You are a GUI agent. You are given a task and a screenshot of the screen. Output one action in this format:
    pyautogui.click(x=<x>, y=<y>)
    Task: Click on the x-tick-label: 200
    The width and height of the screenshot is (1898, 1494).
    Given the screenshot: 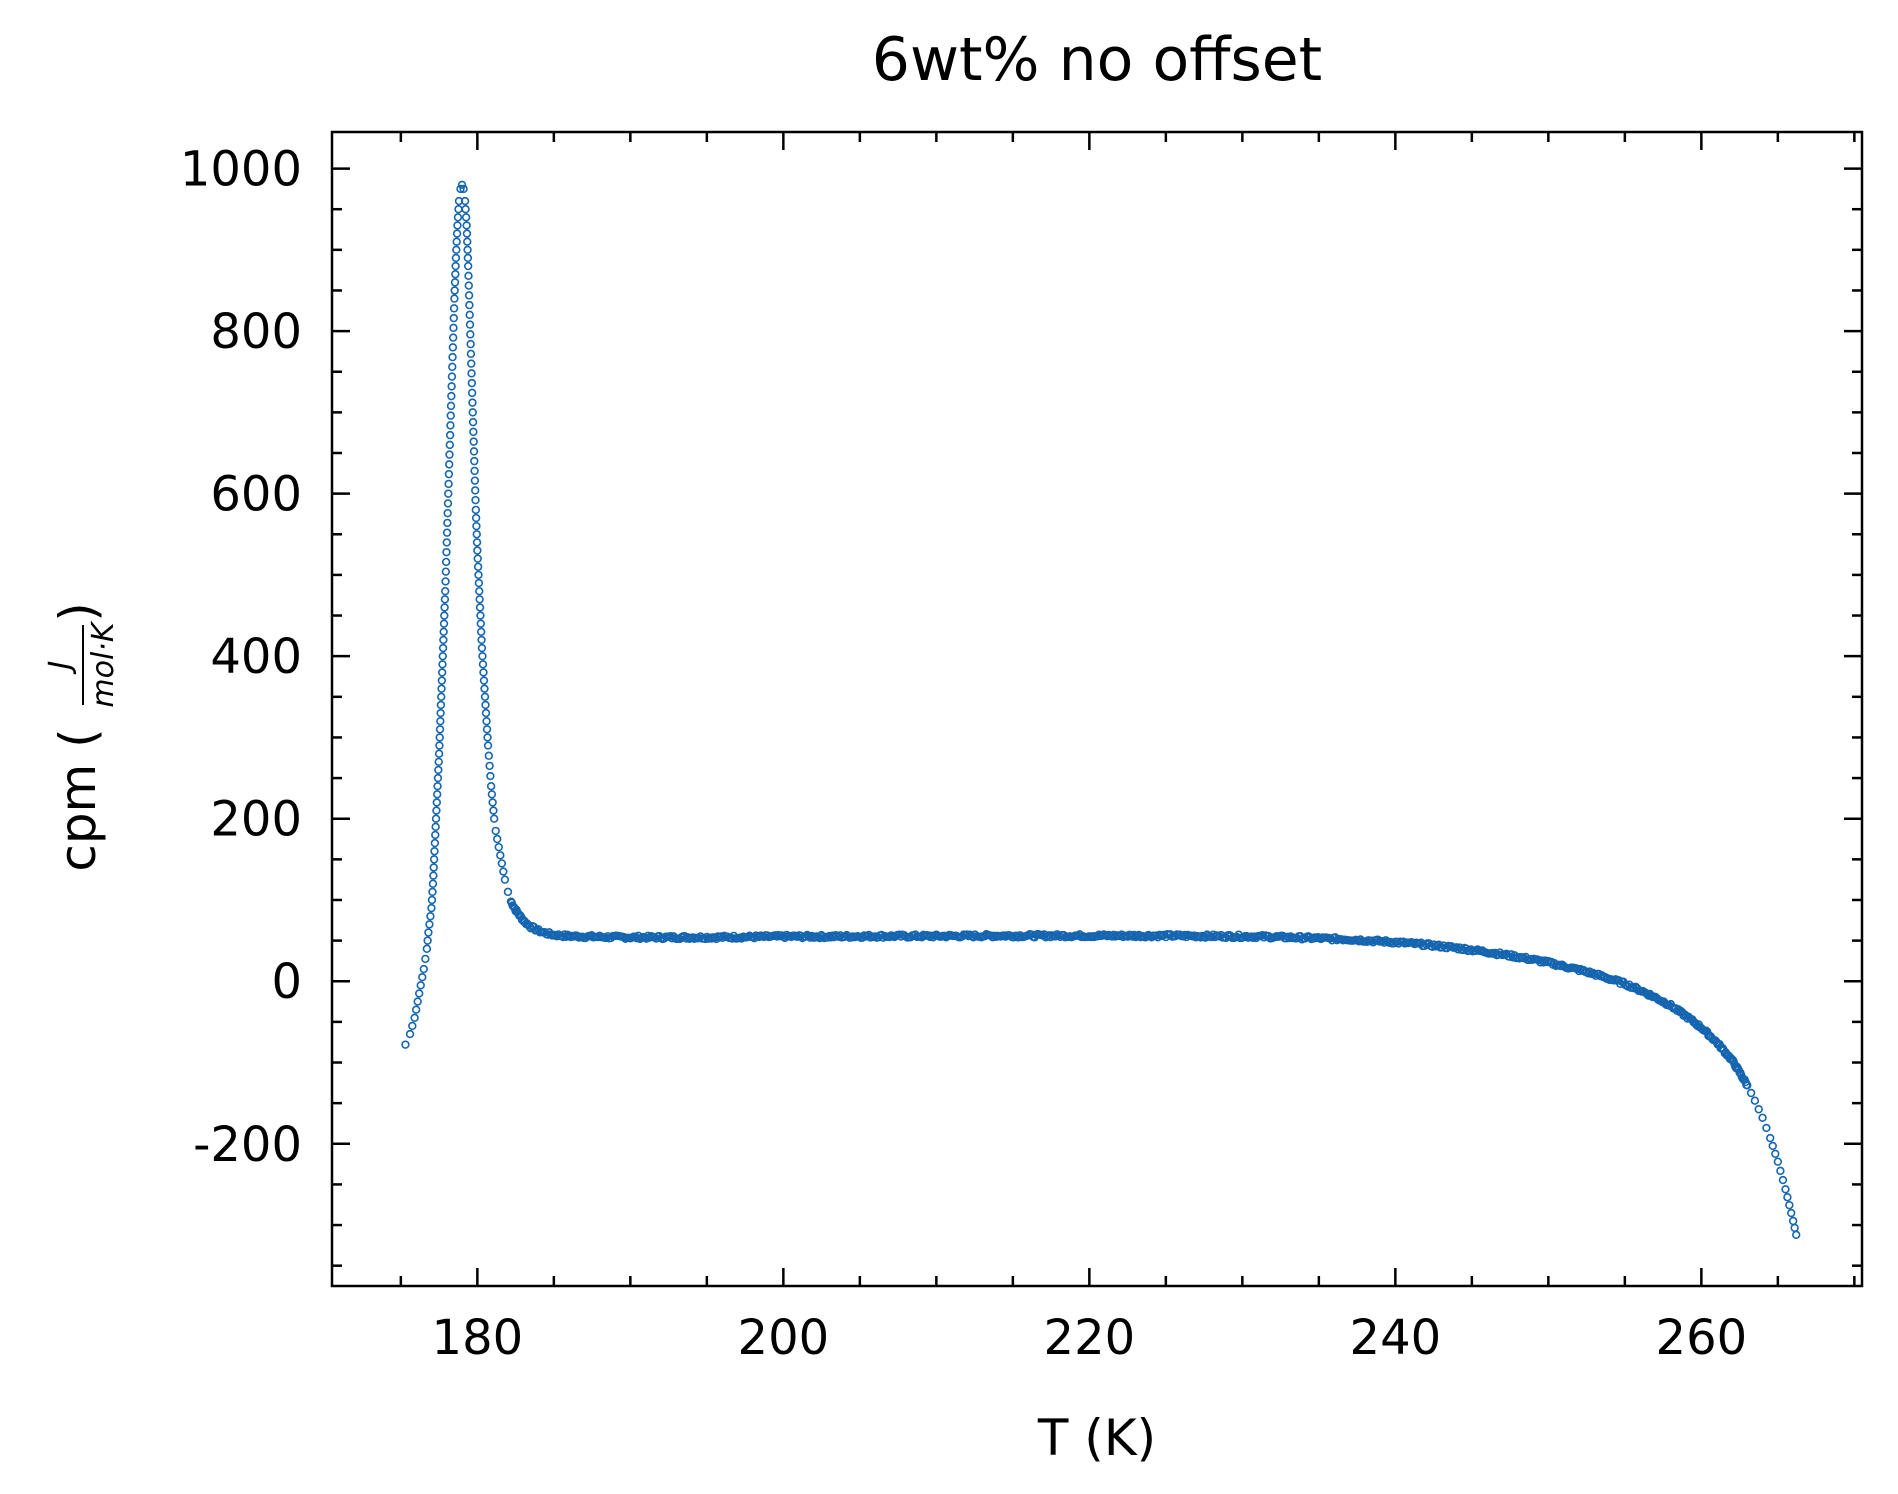 What is the action you would take?
    pyautogui.click(x=784, y=1338)
    